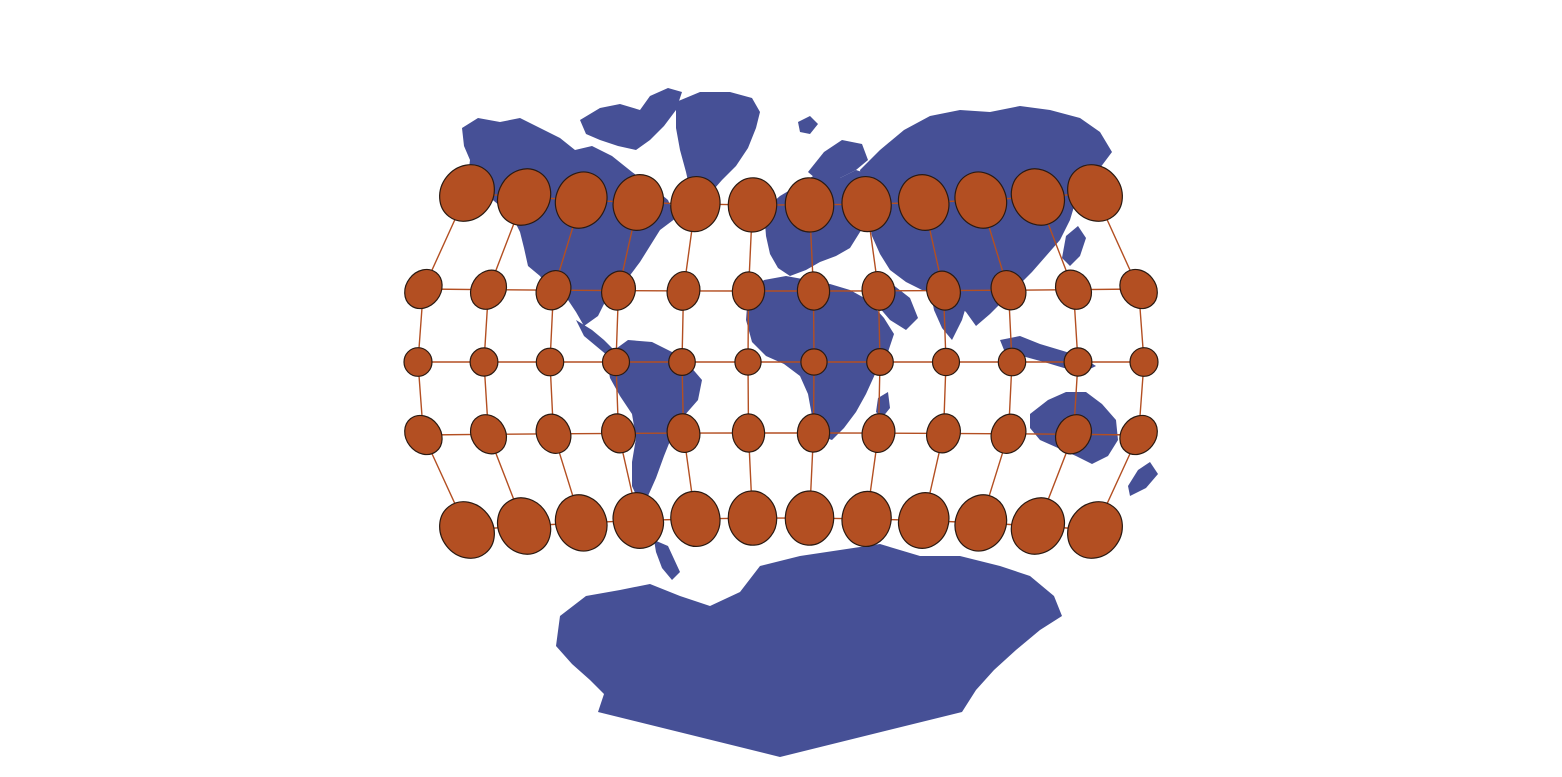 The width and height of the screenshot is (1562, 777). I want to click on antarctica, so click(809, 650).